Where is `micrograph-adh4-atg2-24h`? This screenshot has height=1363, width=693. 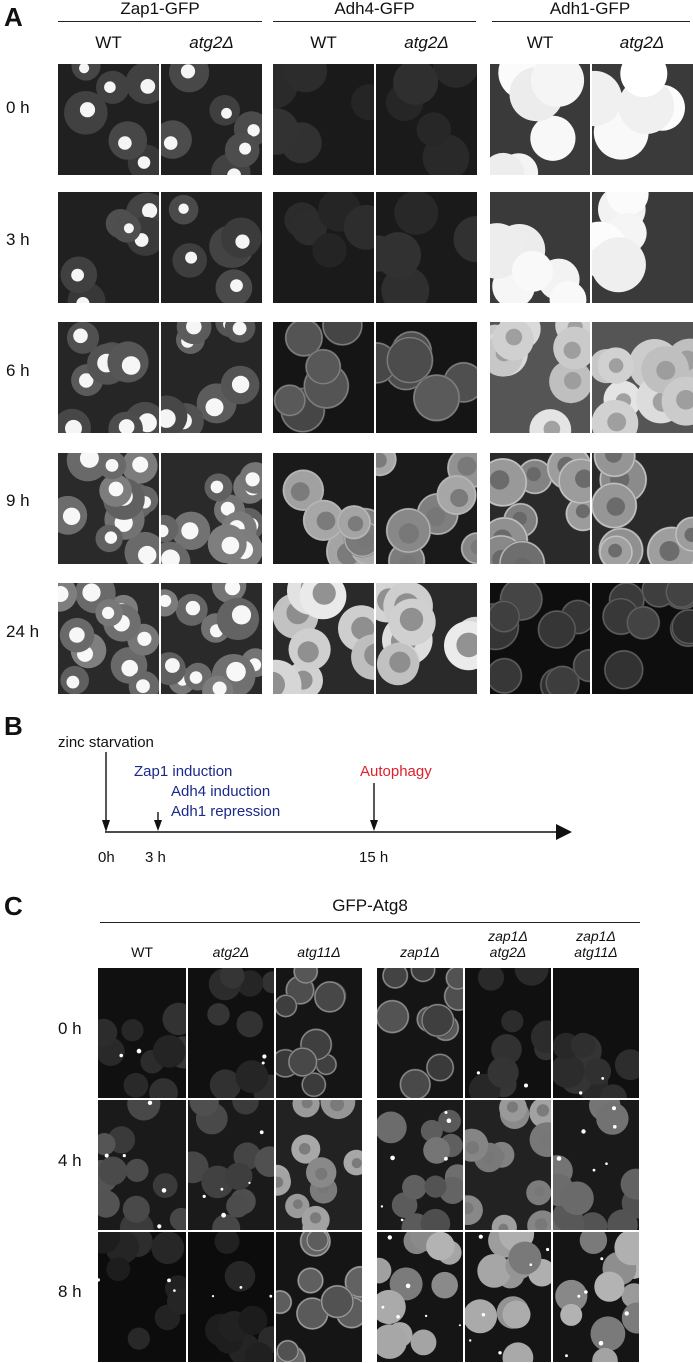
micrograph-adh4-atg2-24h is located at coordinates (426, 638).